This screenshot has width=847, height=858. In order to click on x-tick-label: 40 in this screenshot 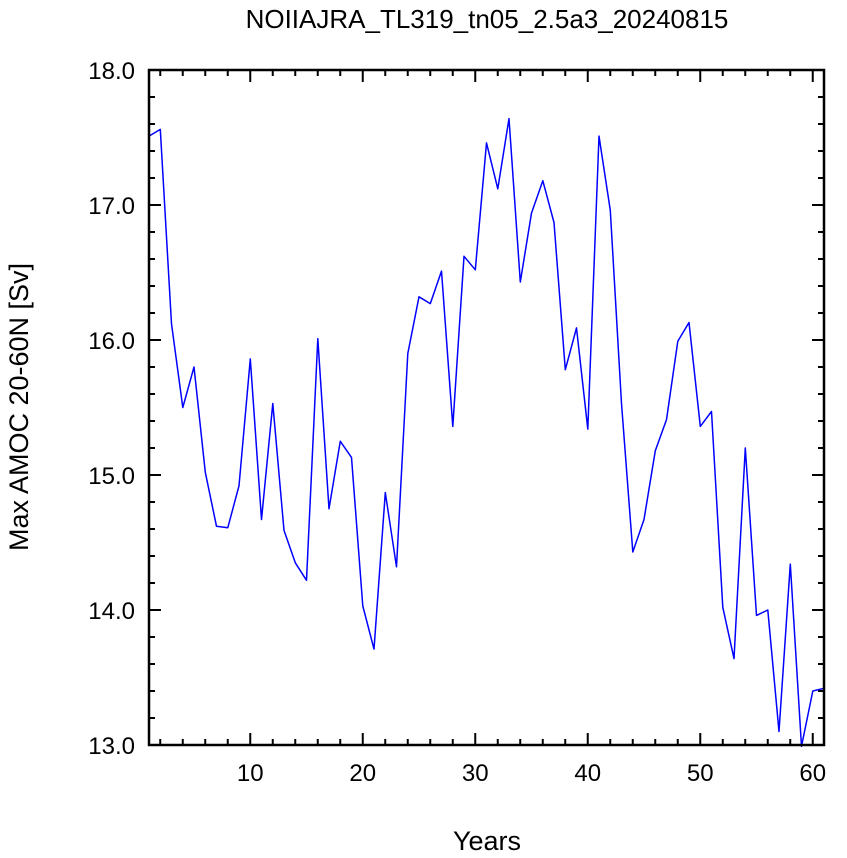, I will do `click(587, 773)`.